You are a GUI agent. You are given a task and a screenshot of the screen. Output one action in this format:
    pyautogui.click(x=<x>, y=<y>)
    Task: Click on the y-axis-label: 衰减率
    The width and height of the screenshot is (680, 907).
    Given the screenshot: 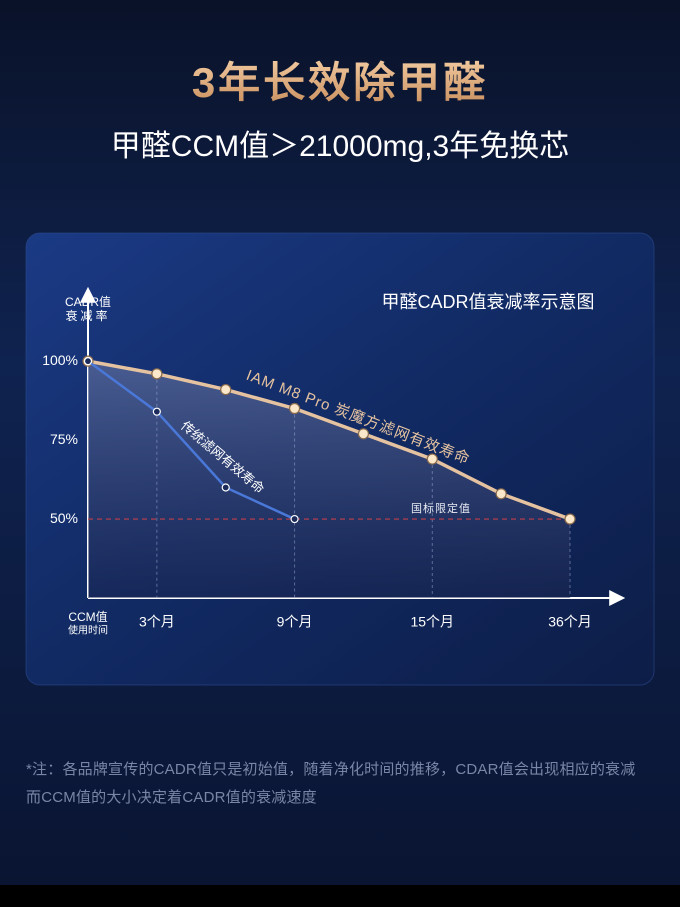 What is the action you would take?
    pyautogui.click(x=87, y=315)
    